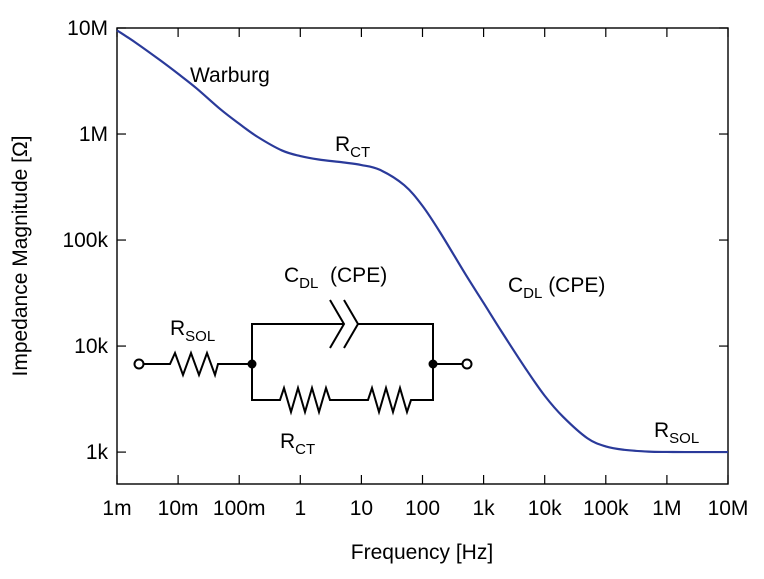 The image size is (764, 579). What do you see at coordinates (532, 293) in the screenshot?
I see `annotation-cdl-sub: DL` at bounding box center [532, 293].